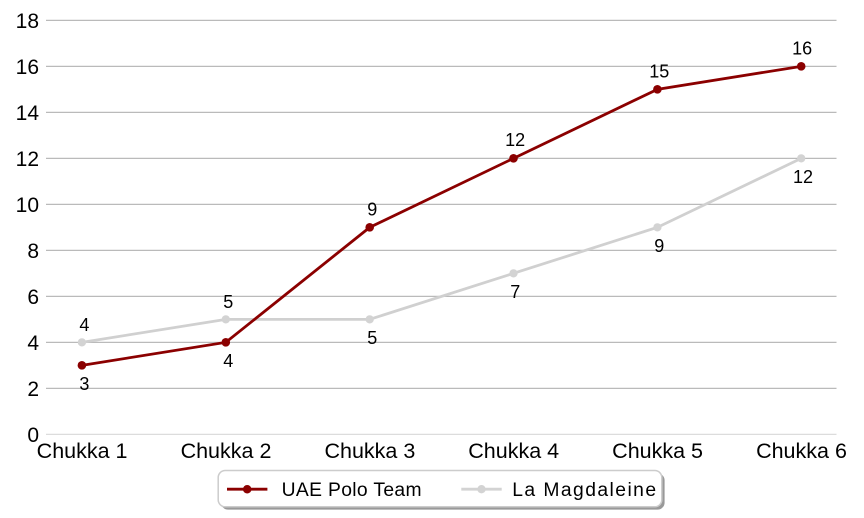 The image size is (864, 518). Describe the element at coordinates (84, 384) in the screenshot. I see `svg-text: 3` at that location.